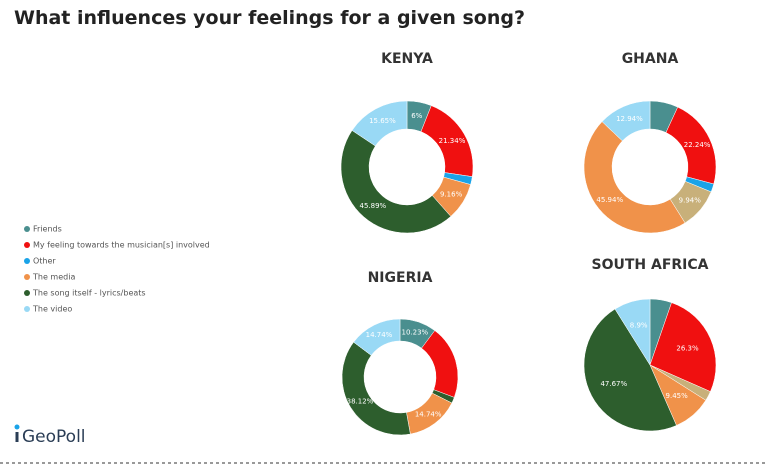 The image size is (768, 472). Describe the element at coordinates (414, 332) in the screenshot. I see `value-label: 10.23%` at that location.